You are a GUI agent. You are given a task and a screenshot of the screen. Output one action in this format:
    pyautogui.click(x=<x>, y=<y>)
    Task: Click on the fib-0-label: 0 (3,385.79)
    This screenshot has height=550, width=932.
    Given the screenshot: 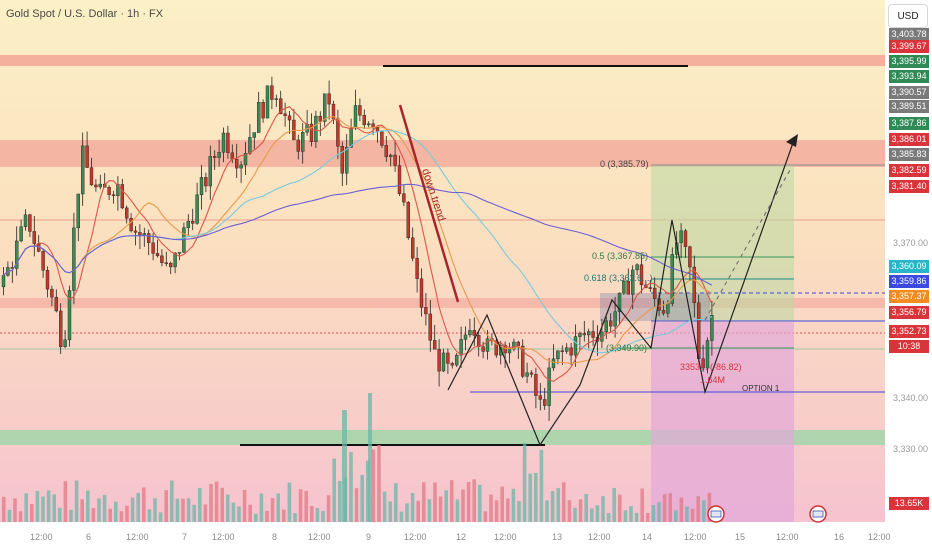 What is the action you would take?
    pyautogui.click(x=624, y=164)
    